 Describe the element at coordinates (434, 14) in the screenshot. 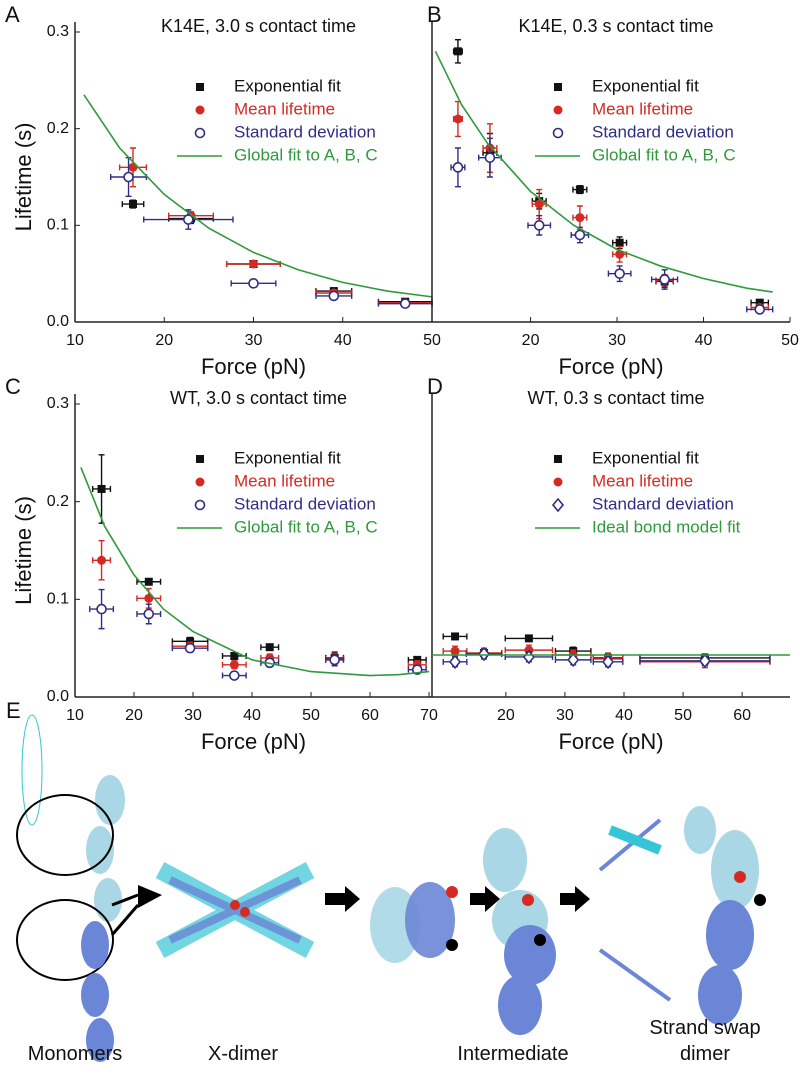

I see `panel-label: B` at that location.